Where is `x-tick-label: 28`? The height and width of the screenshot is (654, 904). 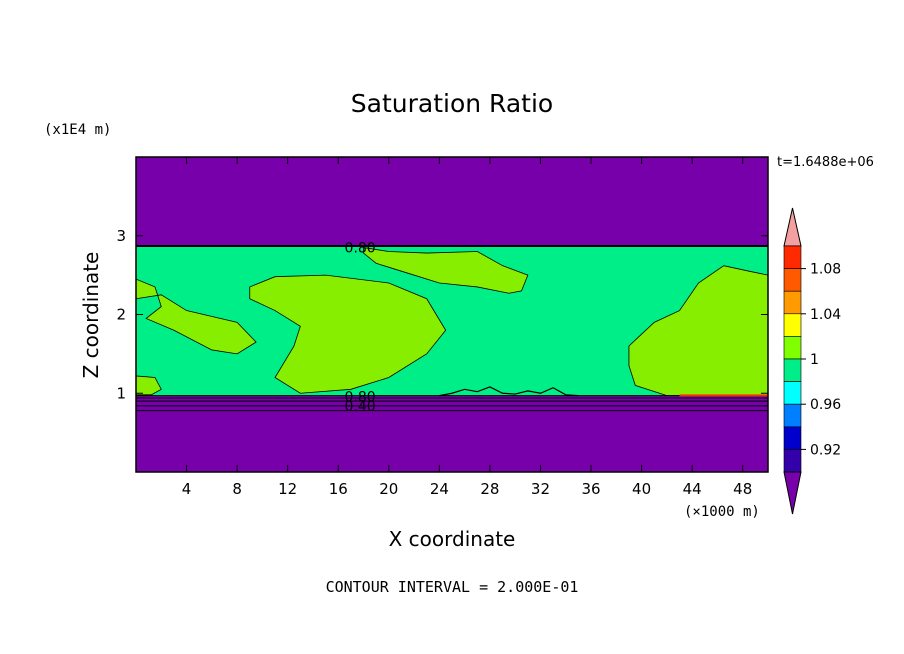 x-tick-label: 28 is located at coordinates (489, 489).